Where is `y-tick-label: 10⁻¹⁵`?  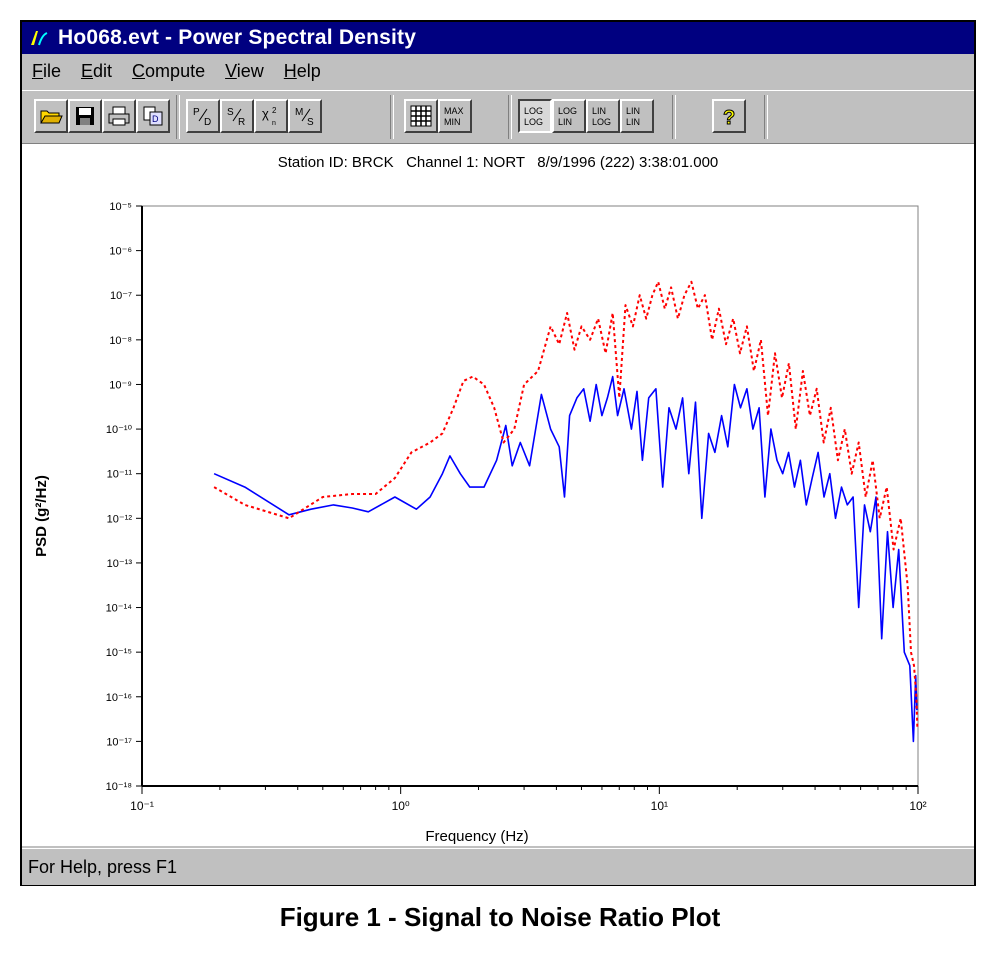
y-tick-label: 10⁻¹⁵ is located at coordinates (119, 653).